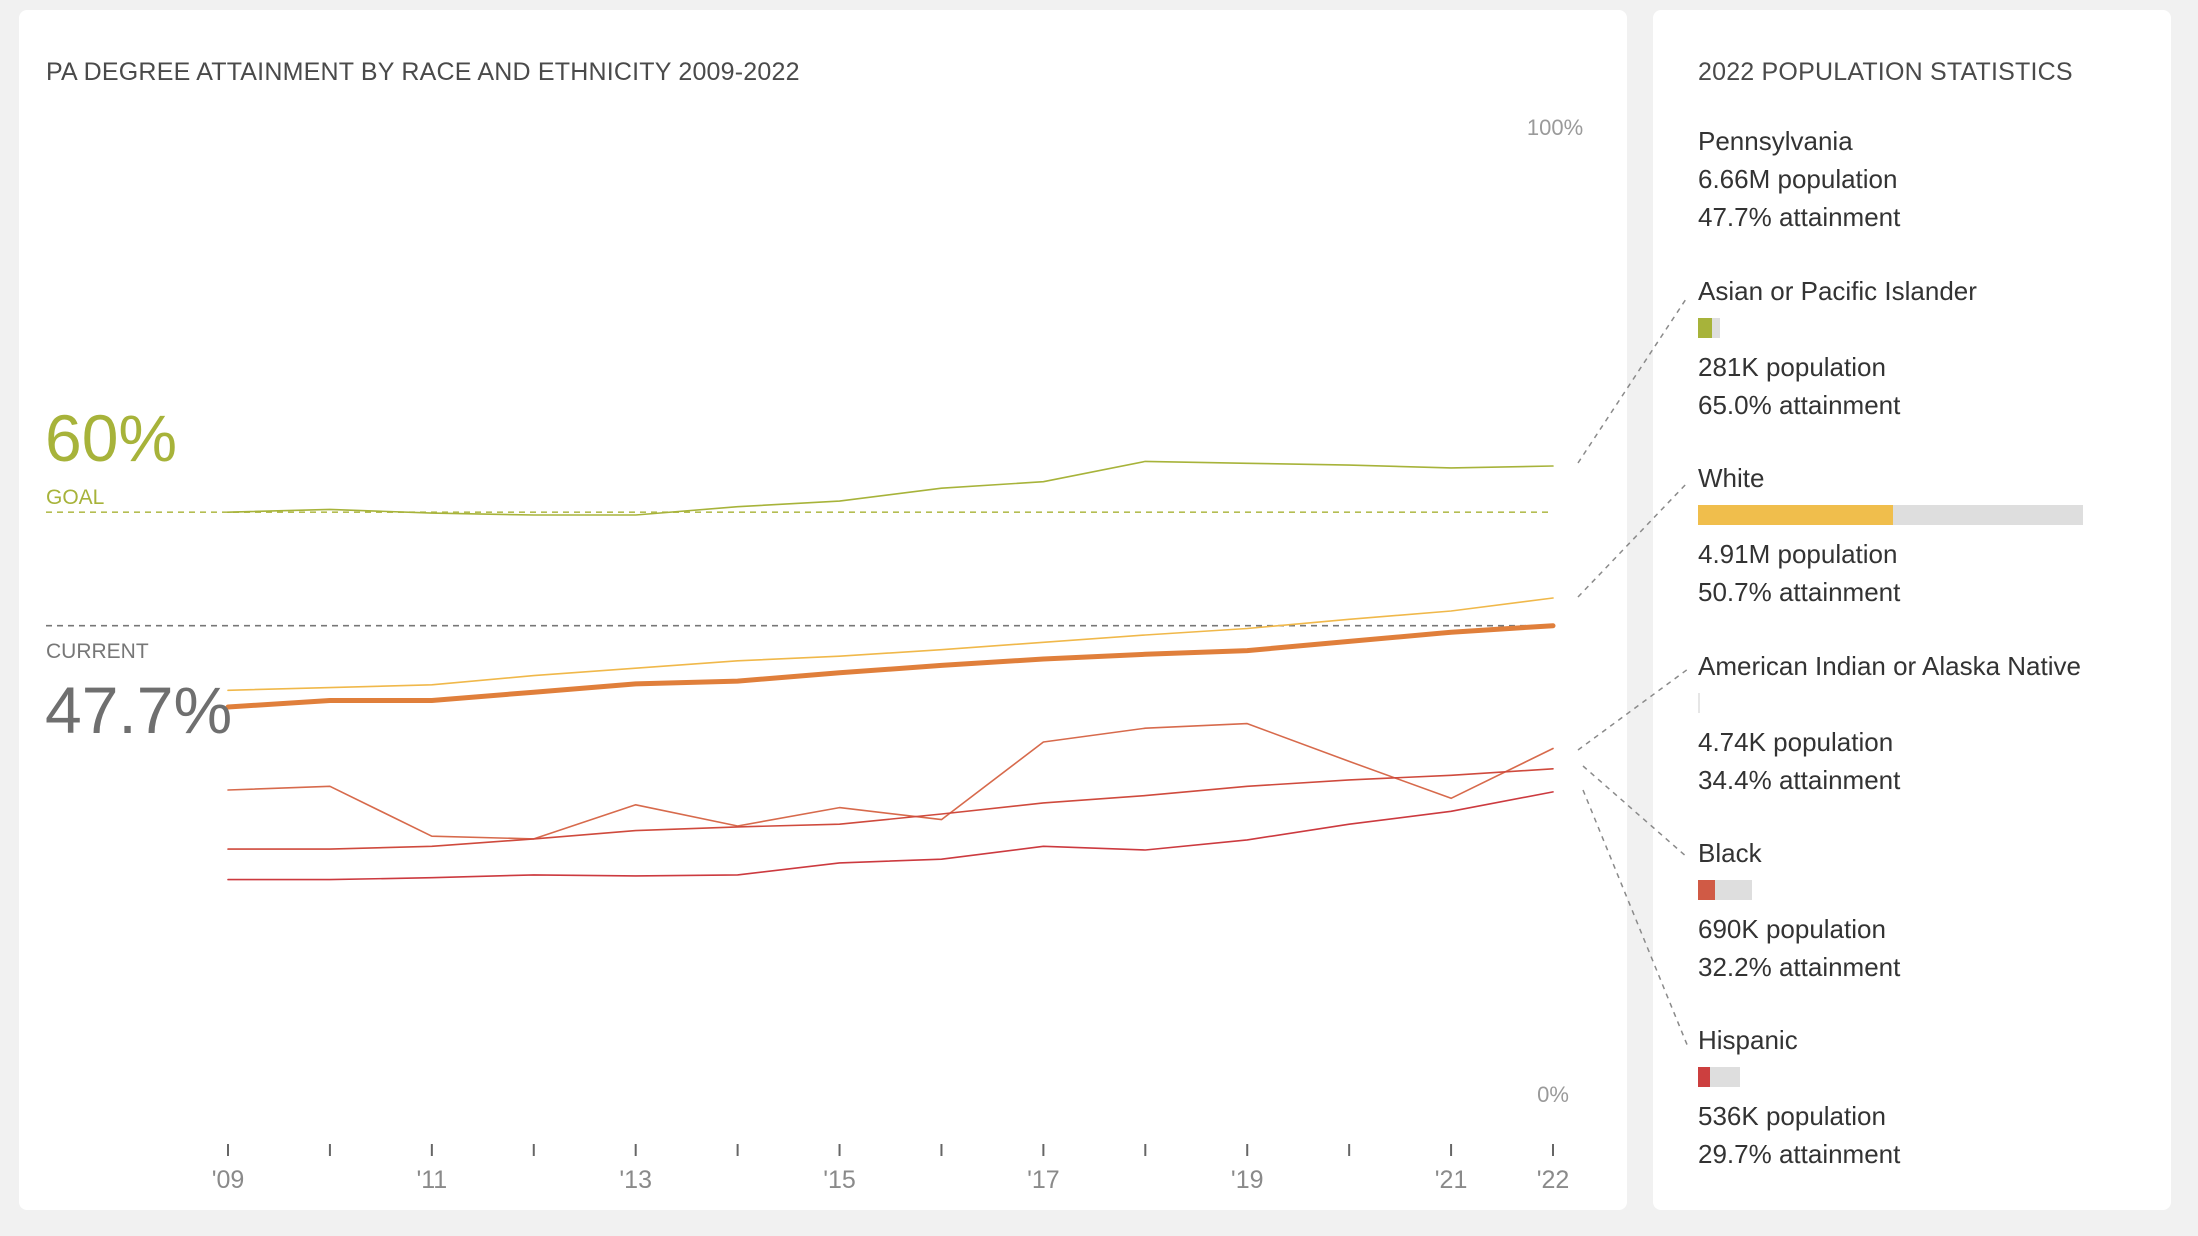  Describe the element at coordinates (139, 710) in the screenshot. I see `current-value: 47.7%` at that location.